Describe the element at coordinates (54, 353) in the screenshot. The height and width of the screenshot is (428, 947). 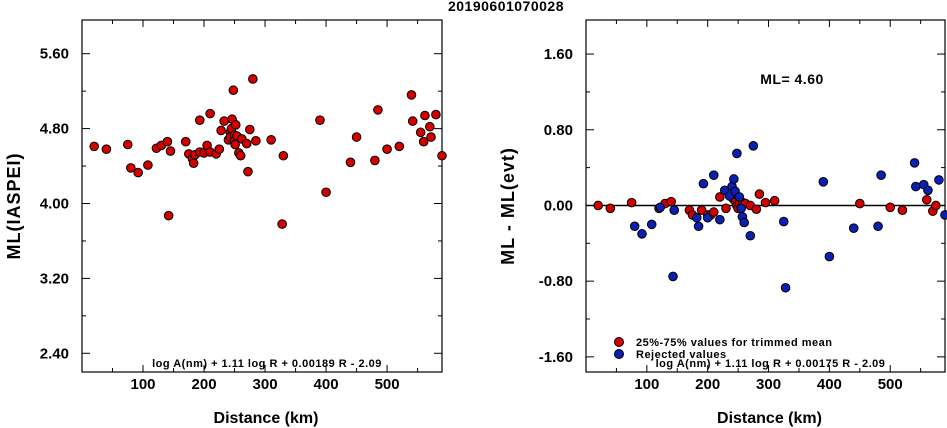
I see `y-tick-label: 2.40` at that location.